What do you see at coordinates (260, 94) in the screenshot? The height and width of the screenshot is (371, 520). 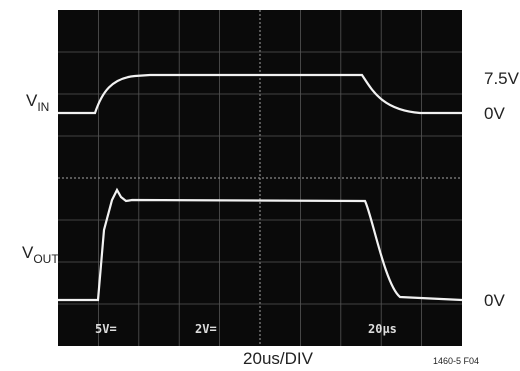 I see `vin-trace` at bounding box center [260, 94].